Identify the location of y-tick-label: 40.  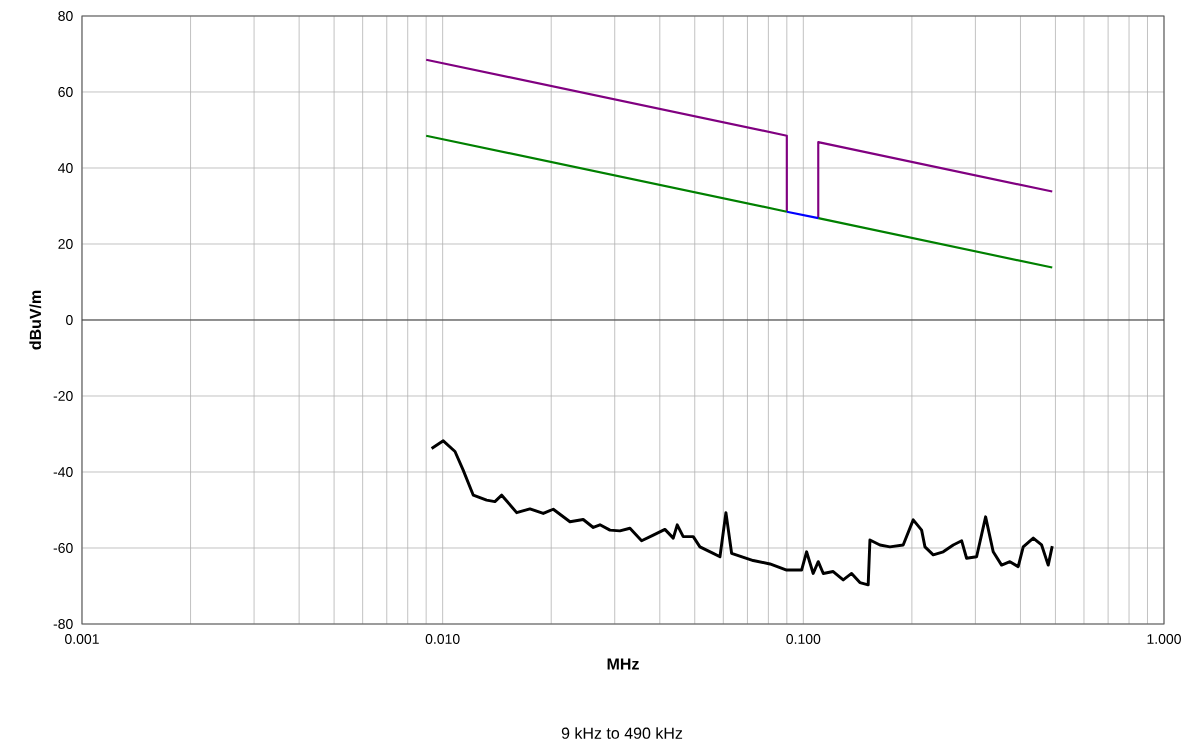
(65, 168).